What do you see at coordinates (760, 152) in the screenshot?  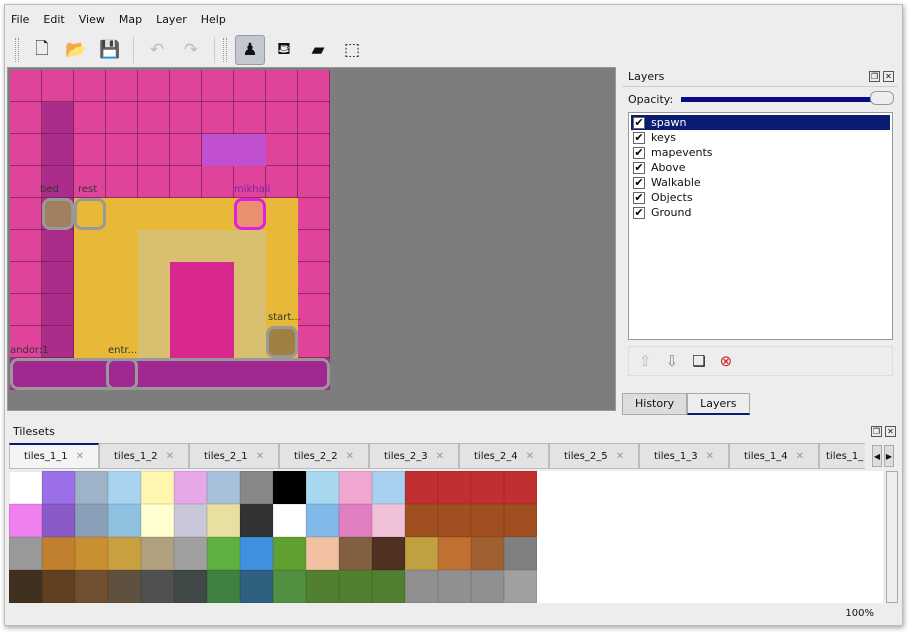 I see `layer-row: ✔ mapevents` at bounding box center [760, 152].